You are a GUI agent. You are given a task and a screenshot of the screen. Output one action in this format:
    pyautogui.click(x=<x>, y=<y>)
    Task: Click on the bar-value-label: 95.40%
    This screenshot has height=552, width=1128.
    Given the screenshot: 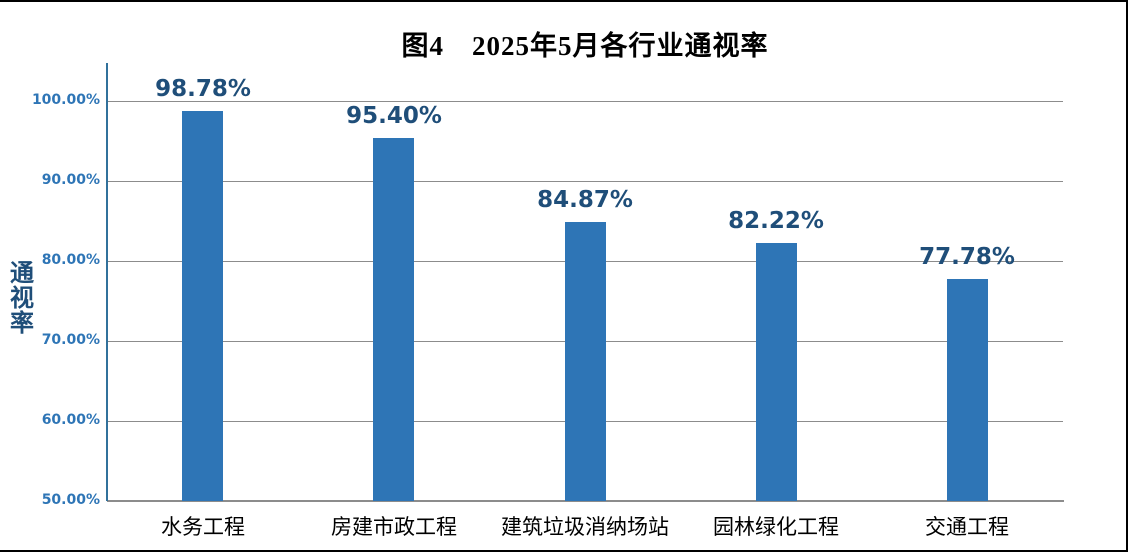 What is the action you would take?
    pyautogui.click(x=394, y=115)
    